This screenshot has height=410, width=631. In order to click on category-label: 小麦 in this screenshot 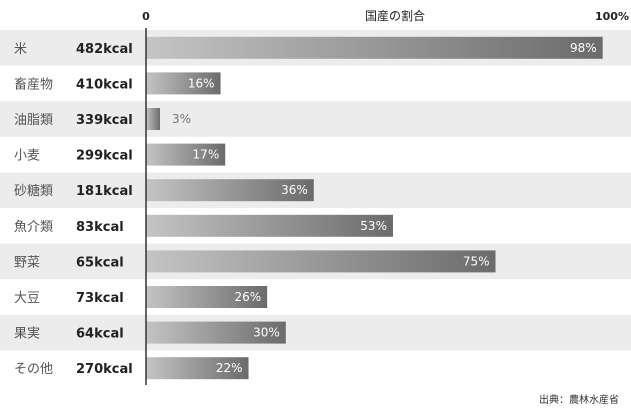, I will do `click(27, 156)`.